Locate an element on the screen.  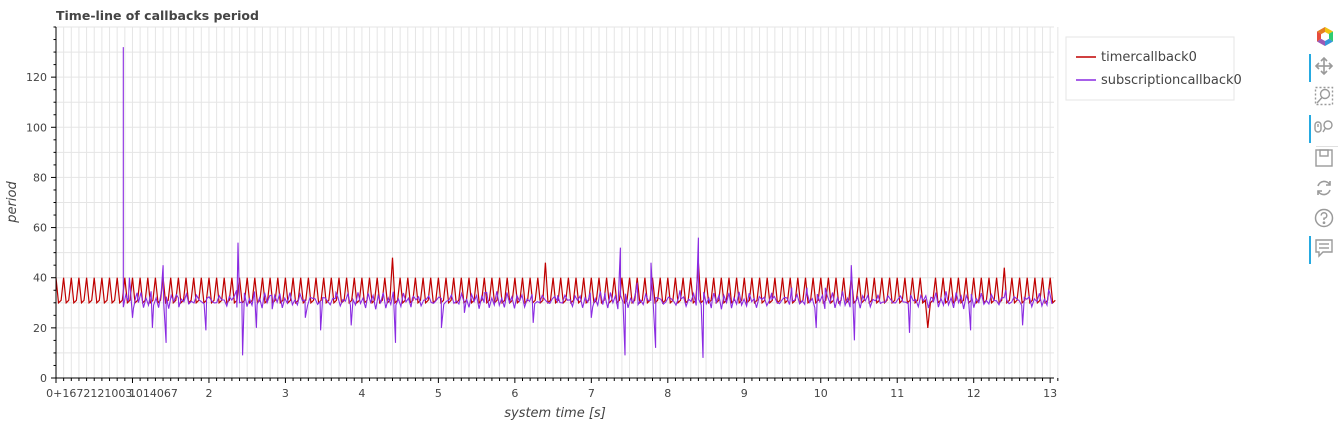
toolbar is located at coordinates (1322, 147).